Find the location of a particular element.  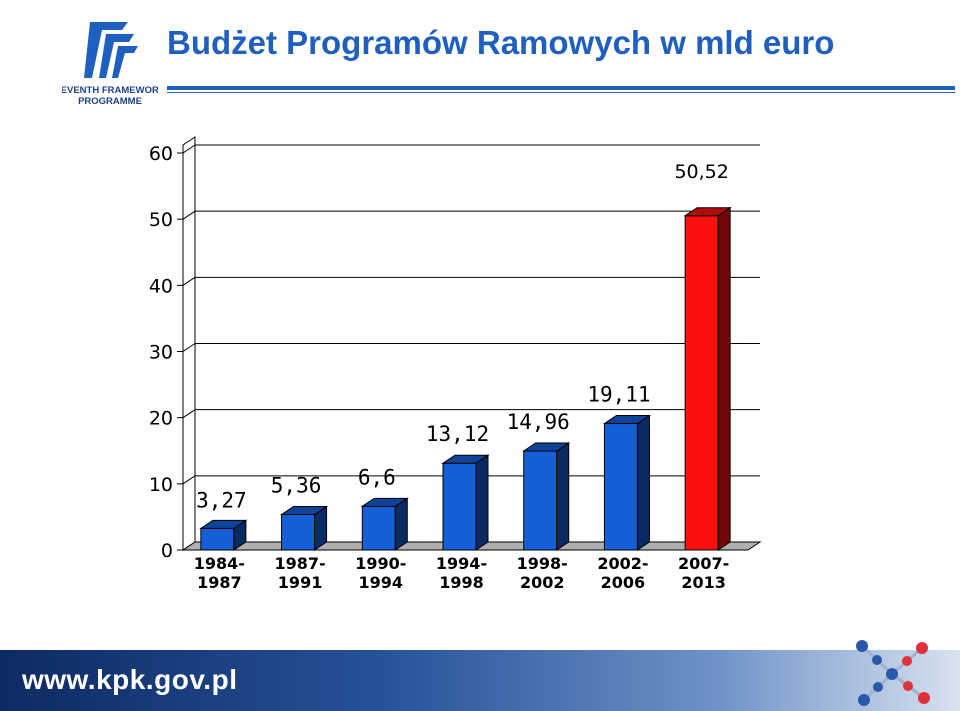

x-tick-label: 1998 is located at coordinates (461, 582).